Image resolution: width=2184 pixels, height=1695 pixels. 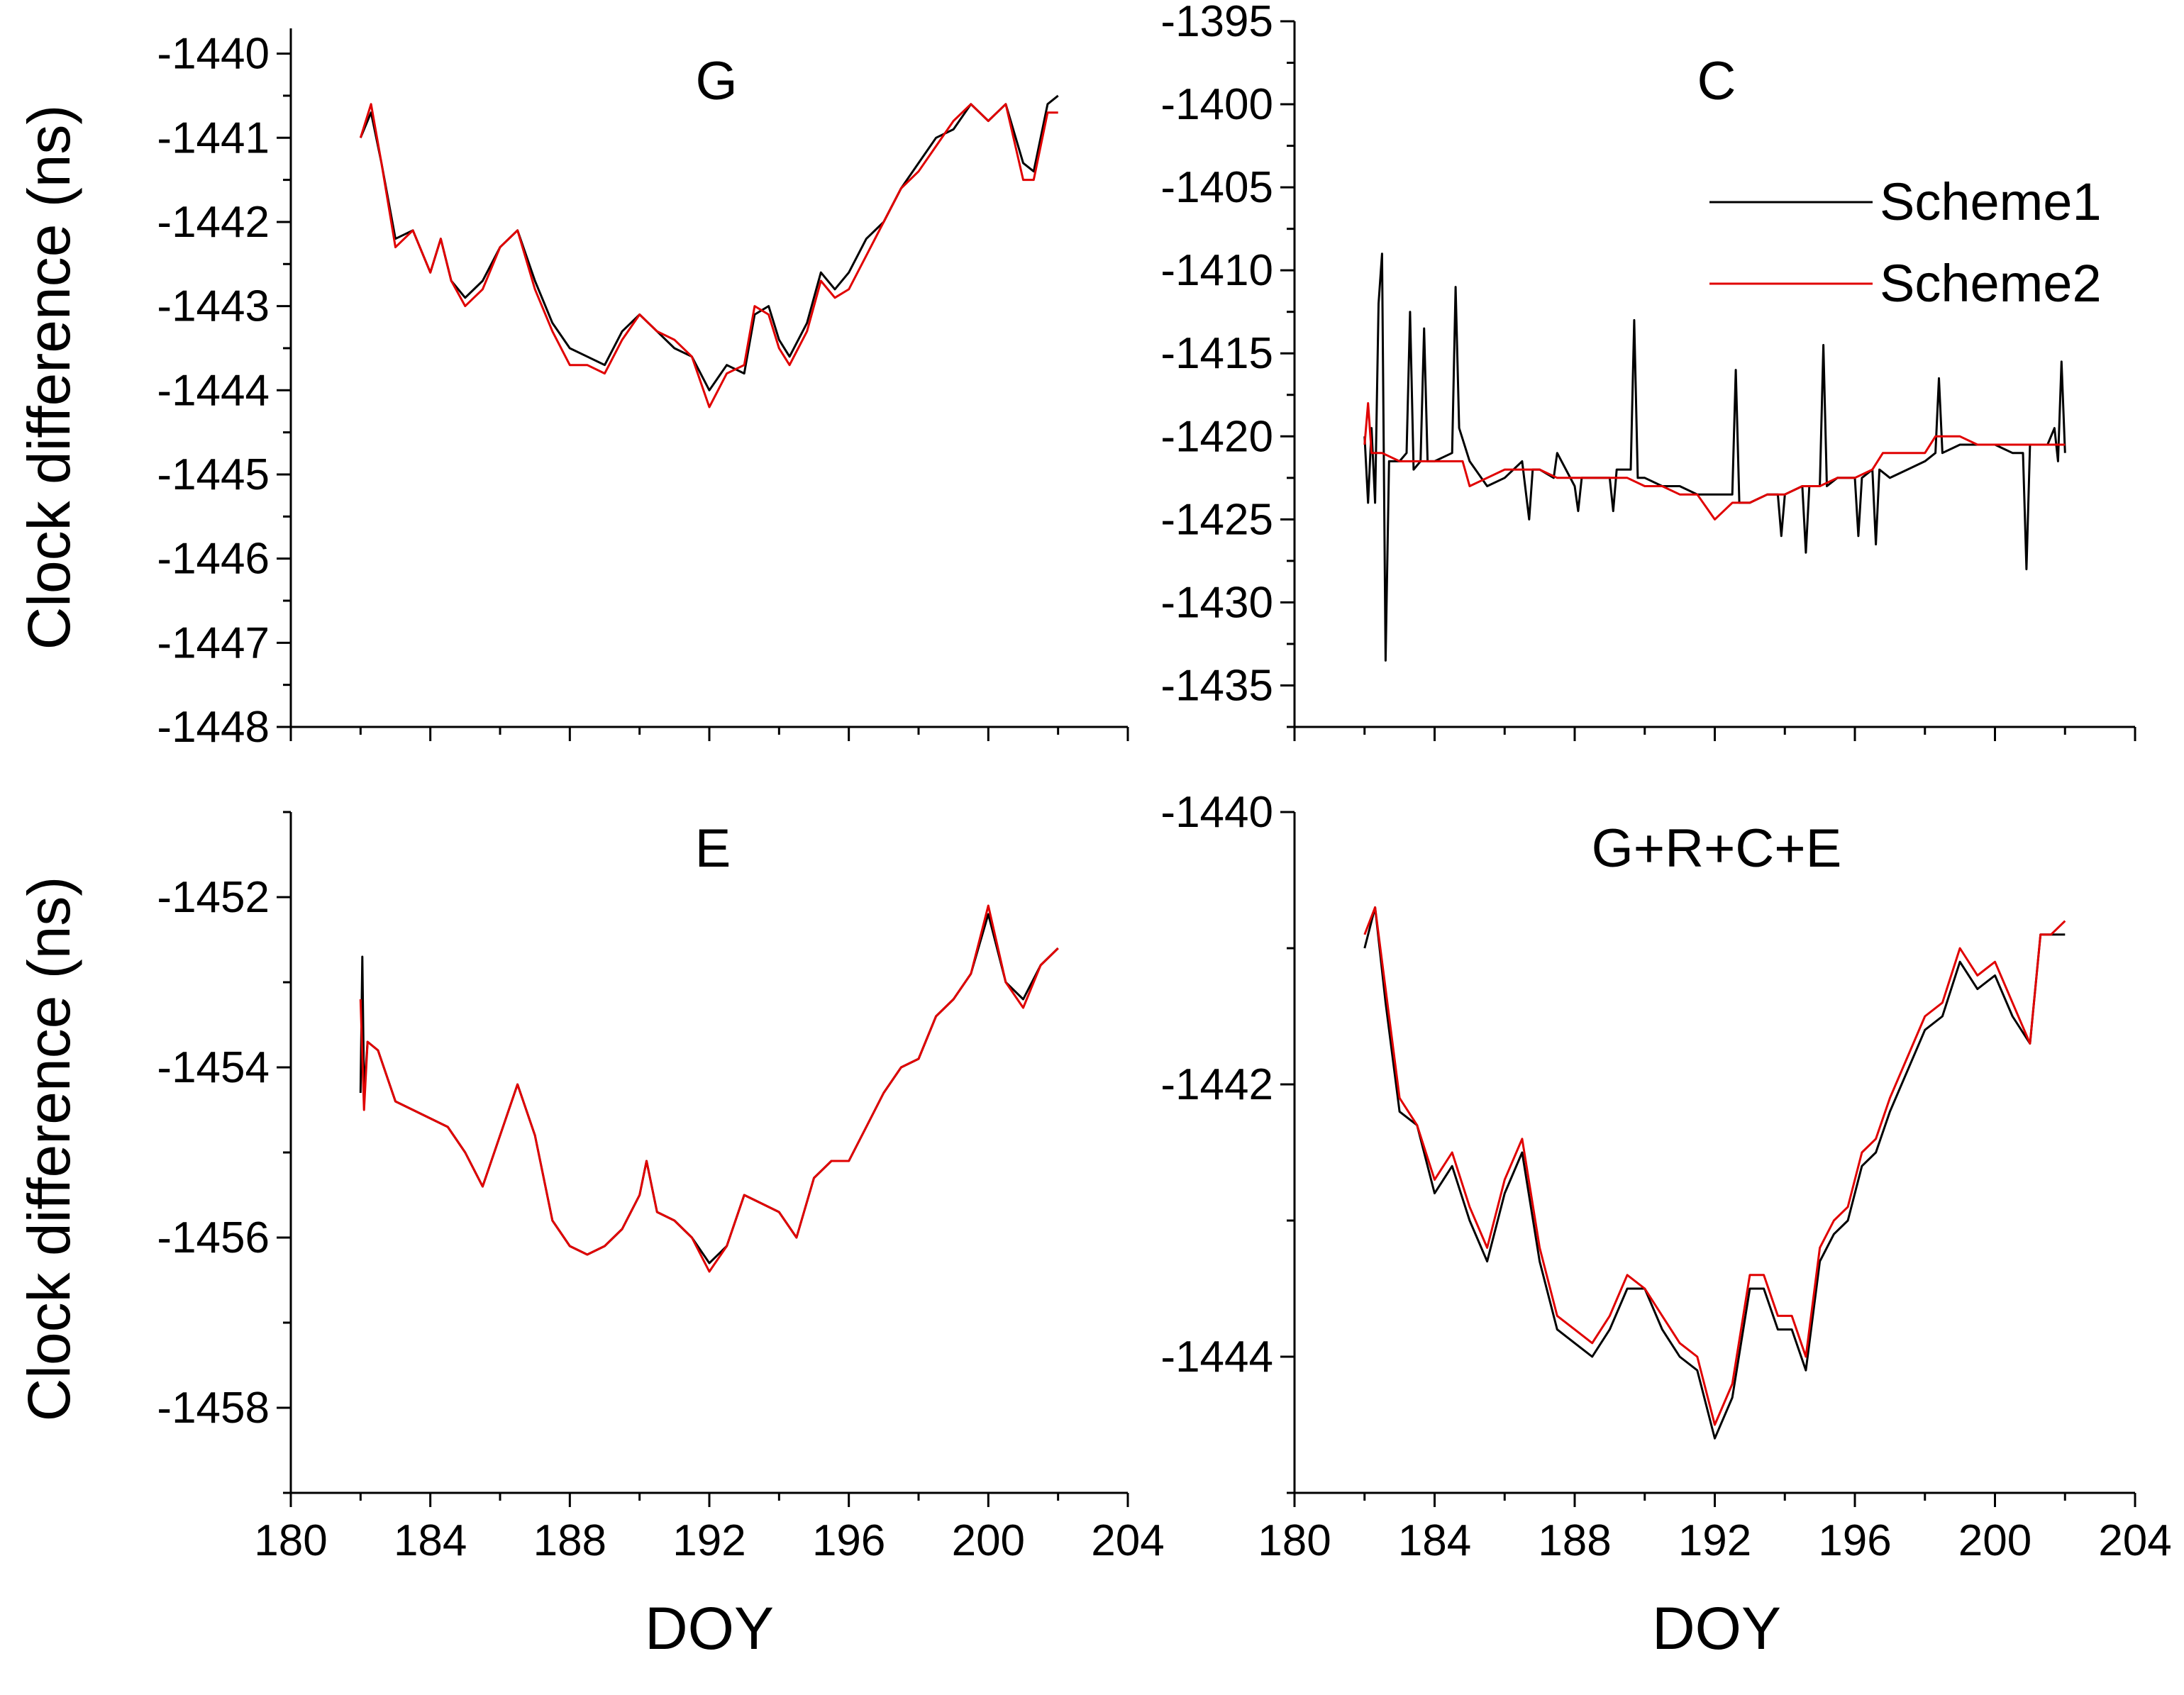 What do you see at coordinates (1717, 1628) in the screenshot?
I see `x-axis-title-right: DOY` at bounding box center [1717, 1628].